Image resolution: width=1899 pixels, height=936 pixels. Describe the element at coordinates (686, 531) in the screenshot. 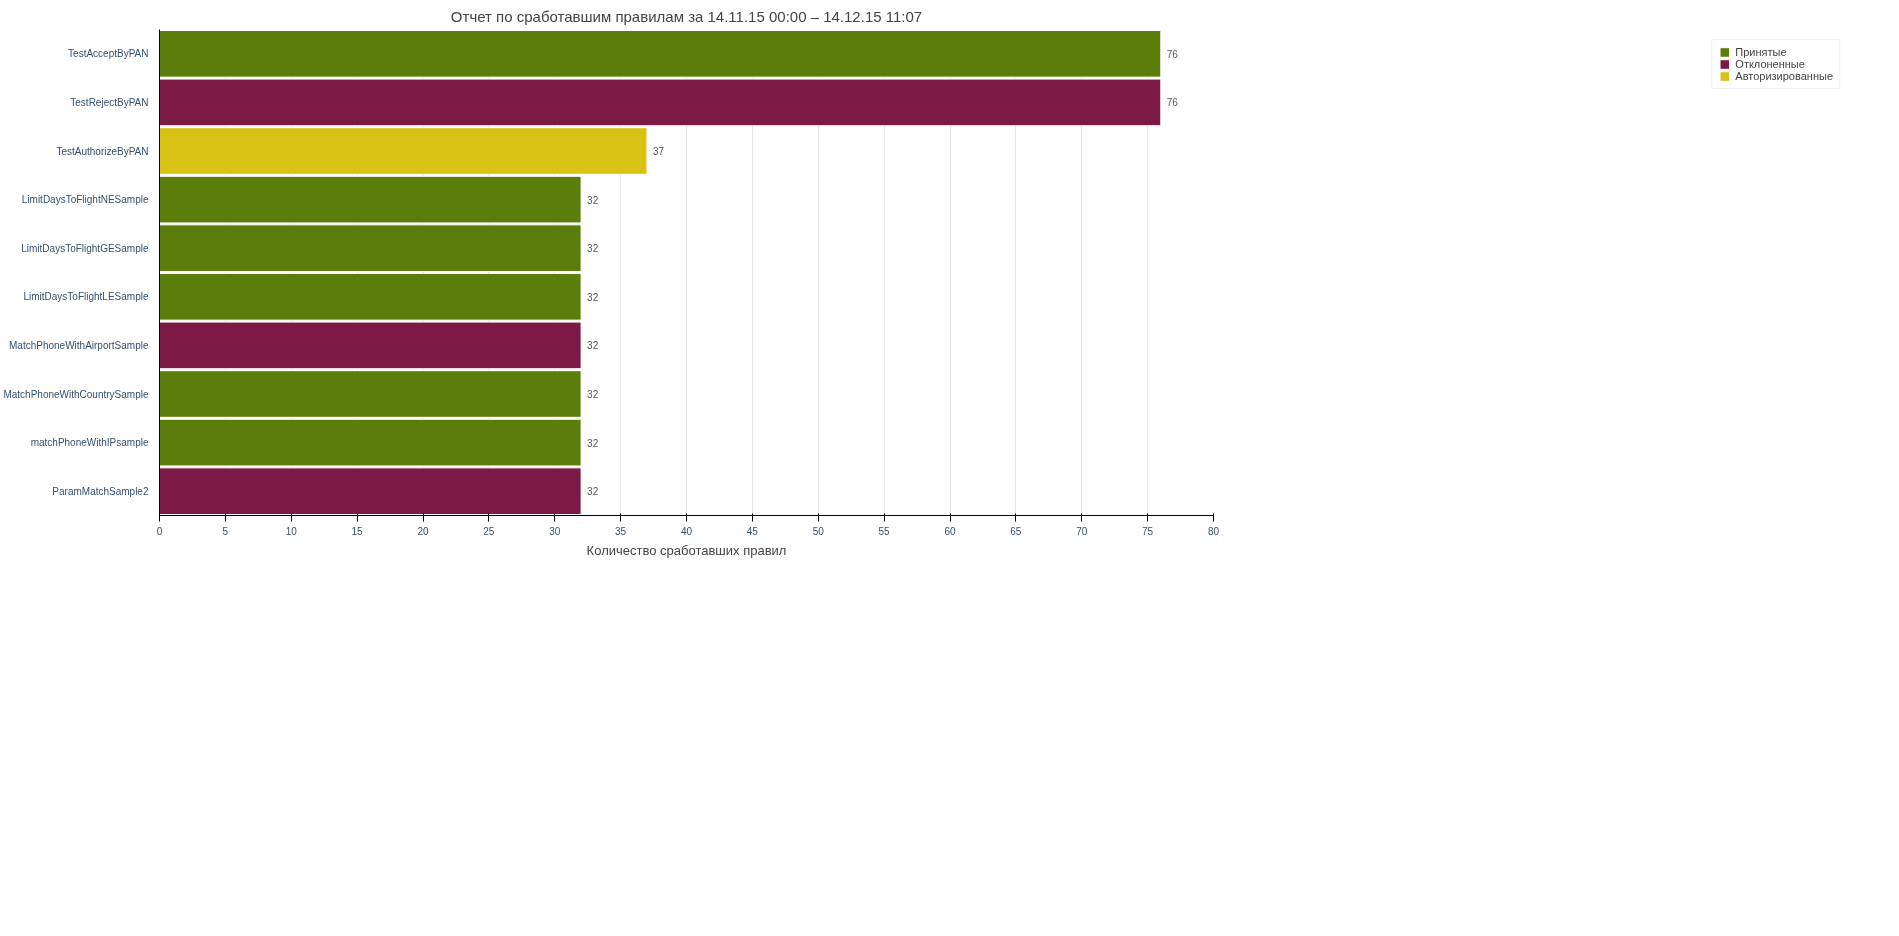

I see `x-tick-label: 40` at that location.